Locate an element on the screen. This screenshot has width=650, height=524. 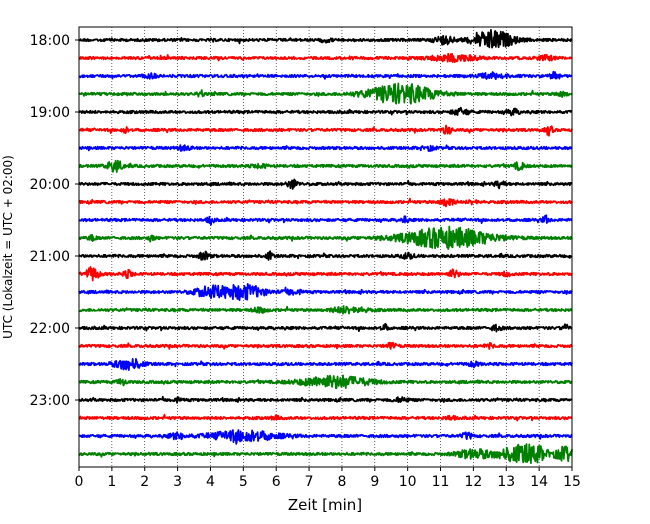
y-tick-label: 18:00 is located at coordinates (50, 41).